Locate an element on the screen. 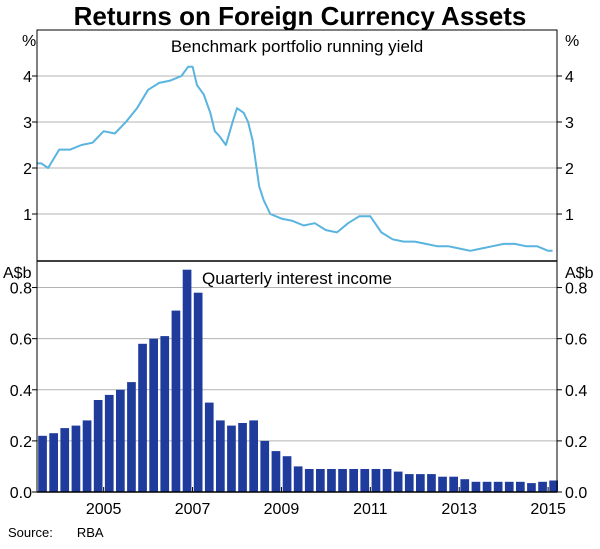 This screenshot has height=549, width=600. source-value: RBA is located at coordinates (90, 532).